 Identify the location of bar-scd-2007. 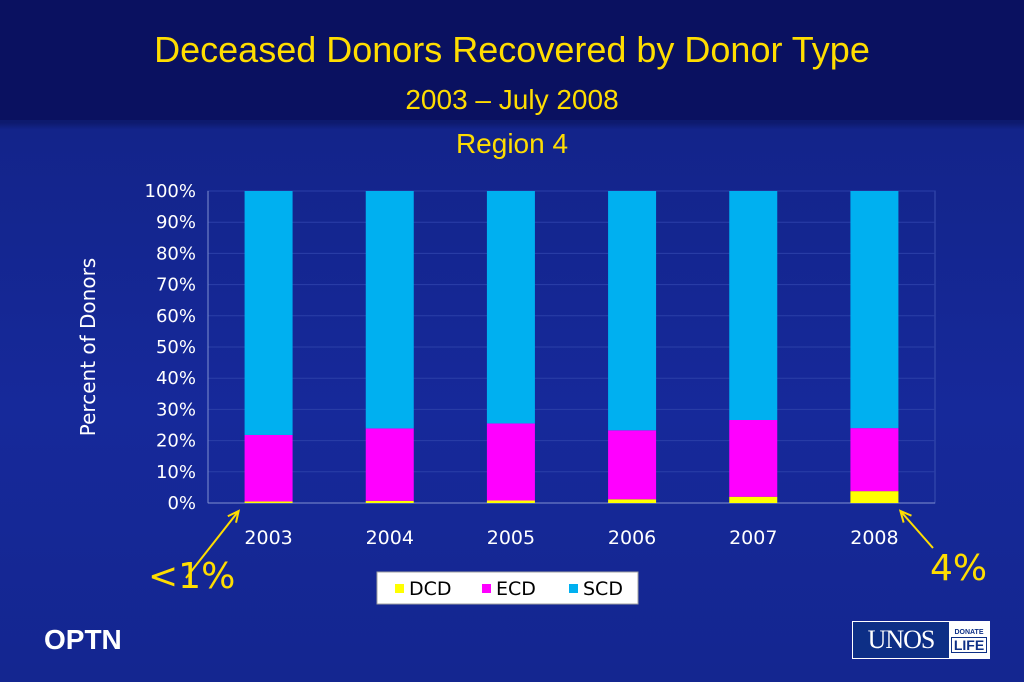
(753, 306).